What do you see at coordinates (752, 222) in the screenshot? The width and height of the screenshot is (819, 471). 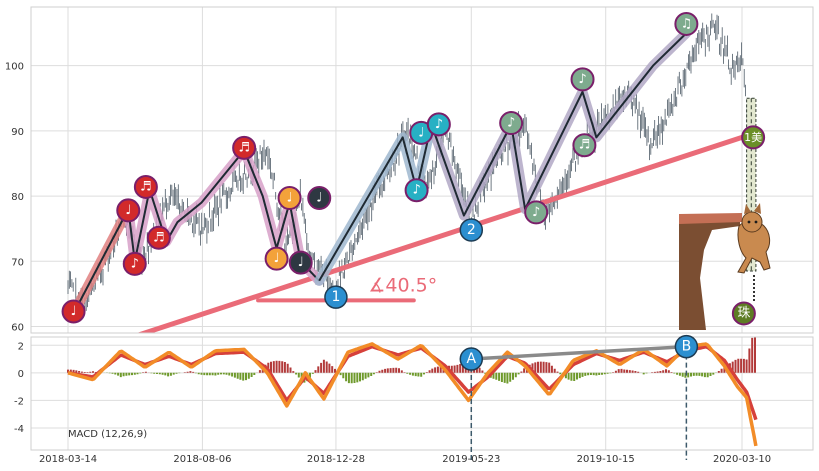 I see `cat-head` at bounding box center [752, 222].